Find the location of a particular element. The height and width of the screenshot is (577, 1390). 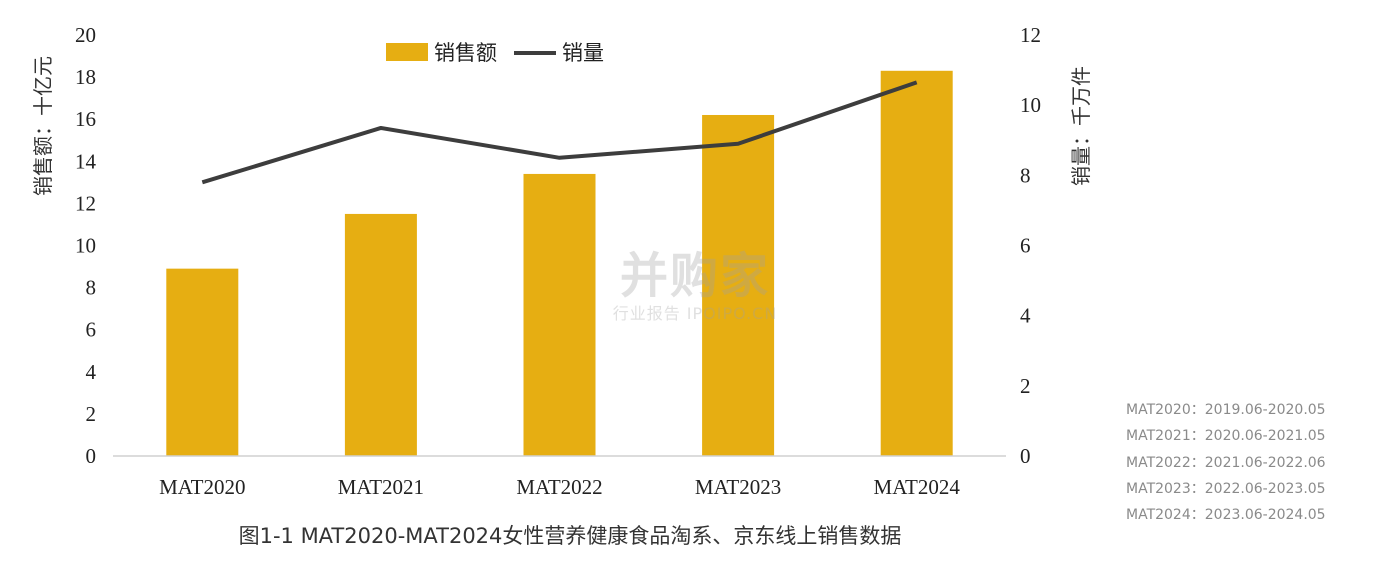

left-tick-label: 2 is located at coordinates (91, 414).